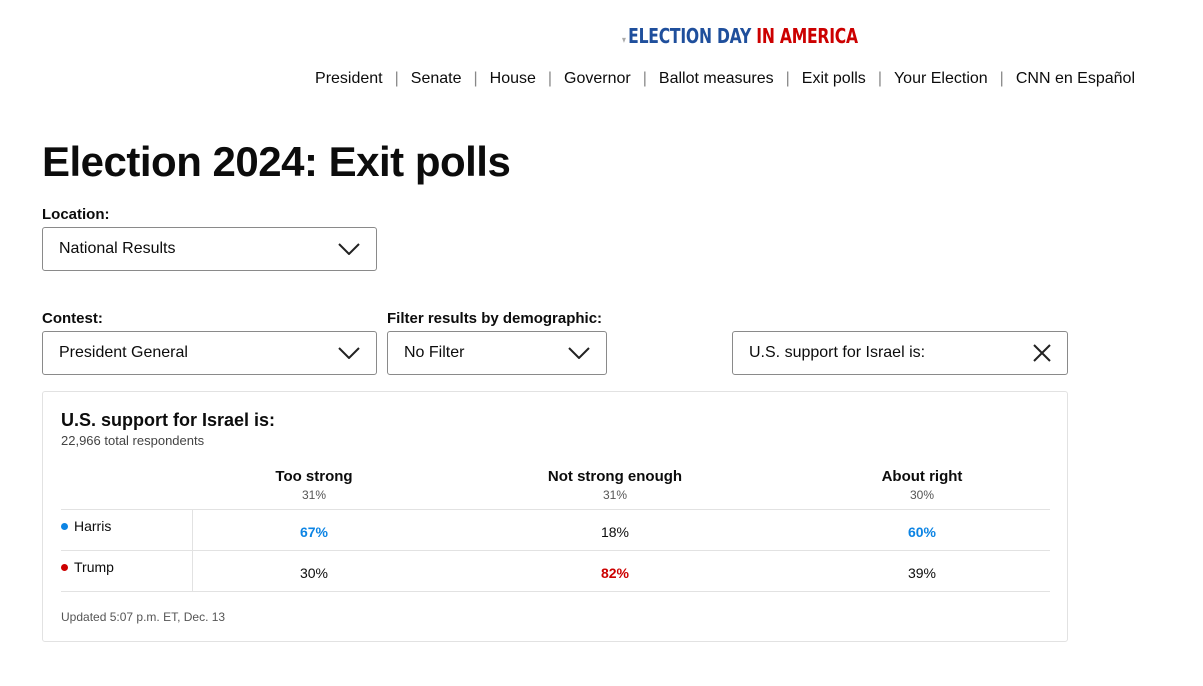 This screenshot has height=686, width=1203. What do you see at coordinates (922, 532) in the screenshot?
I see `cell: 60%` at bounding box center [922, 532].